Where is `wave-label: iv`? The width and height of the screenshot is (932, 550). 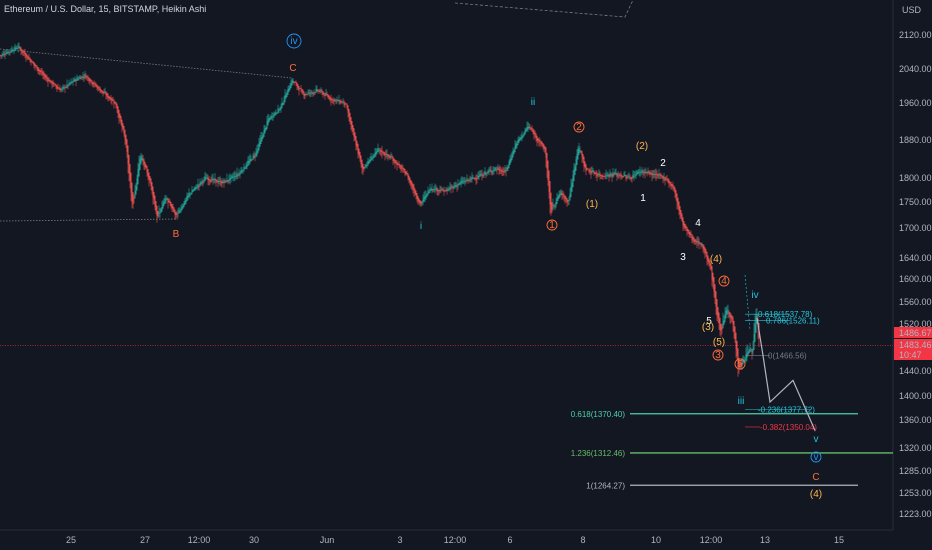
wave-label: iv is located at coordinates (754, 295).